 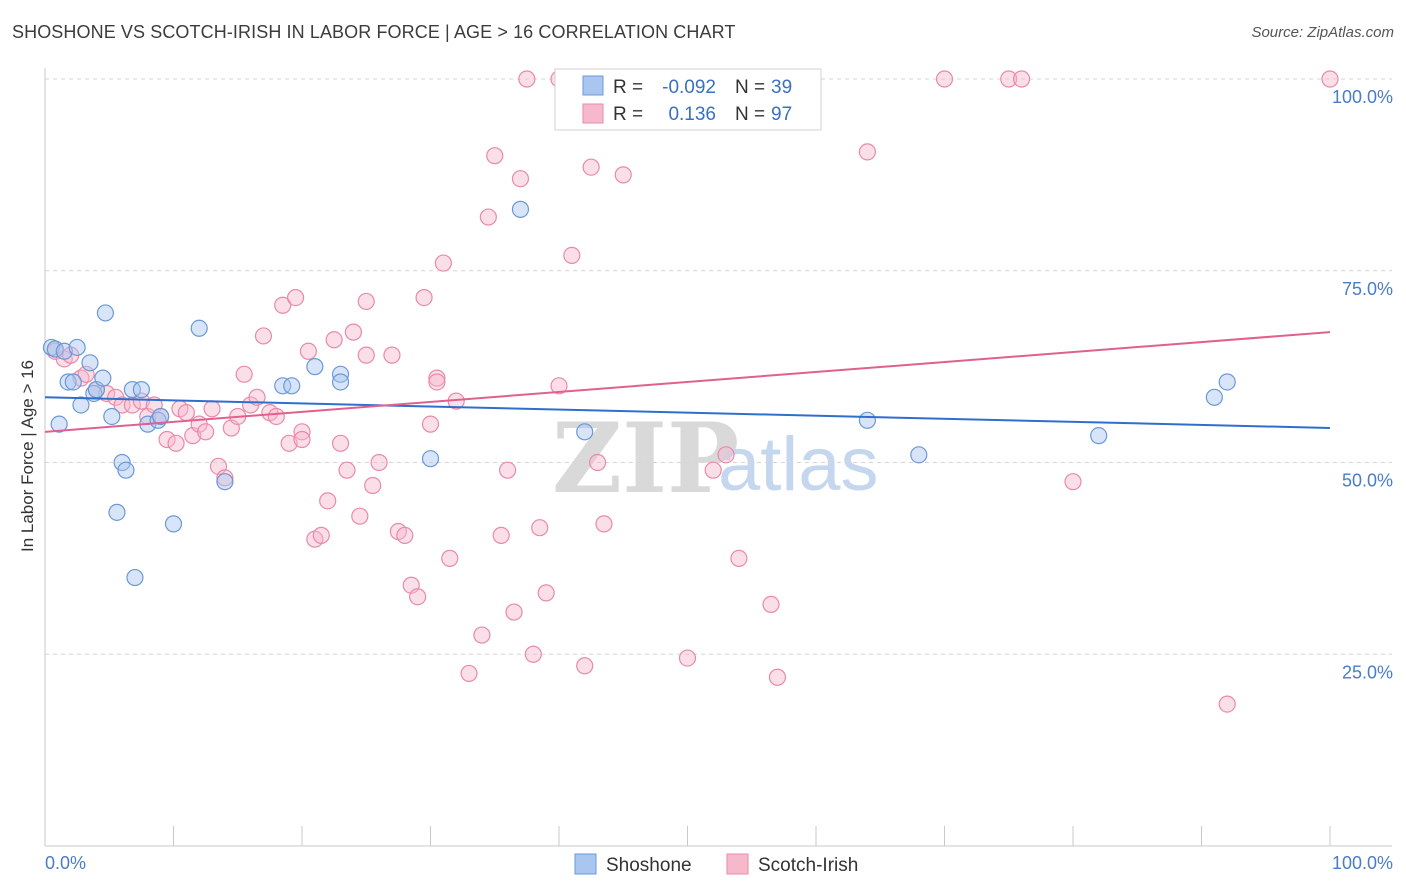 I want to click on scotch-irish-n-label: N =, so click(x=750, y=114).